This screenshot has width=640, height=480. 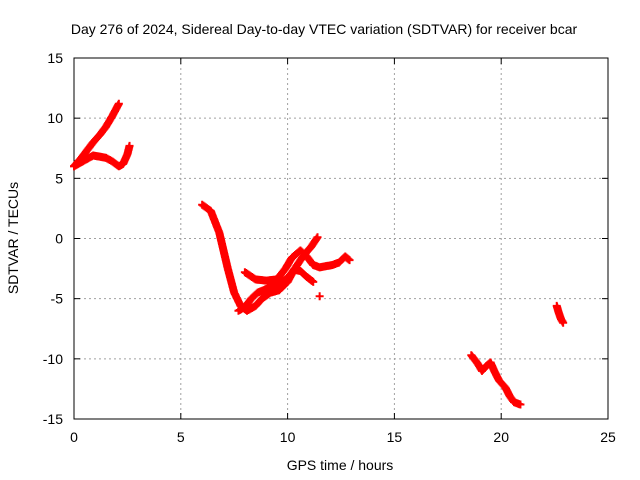 I want to click on y-tick-label: -10, so click(x=53, y=359).